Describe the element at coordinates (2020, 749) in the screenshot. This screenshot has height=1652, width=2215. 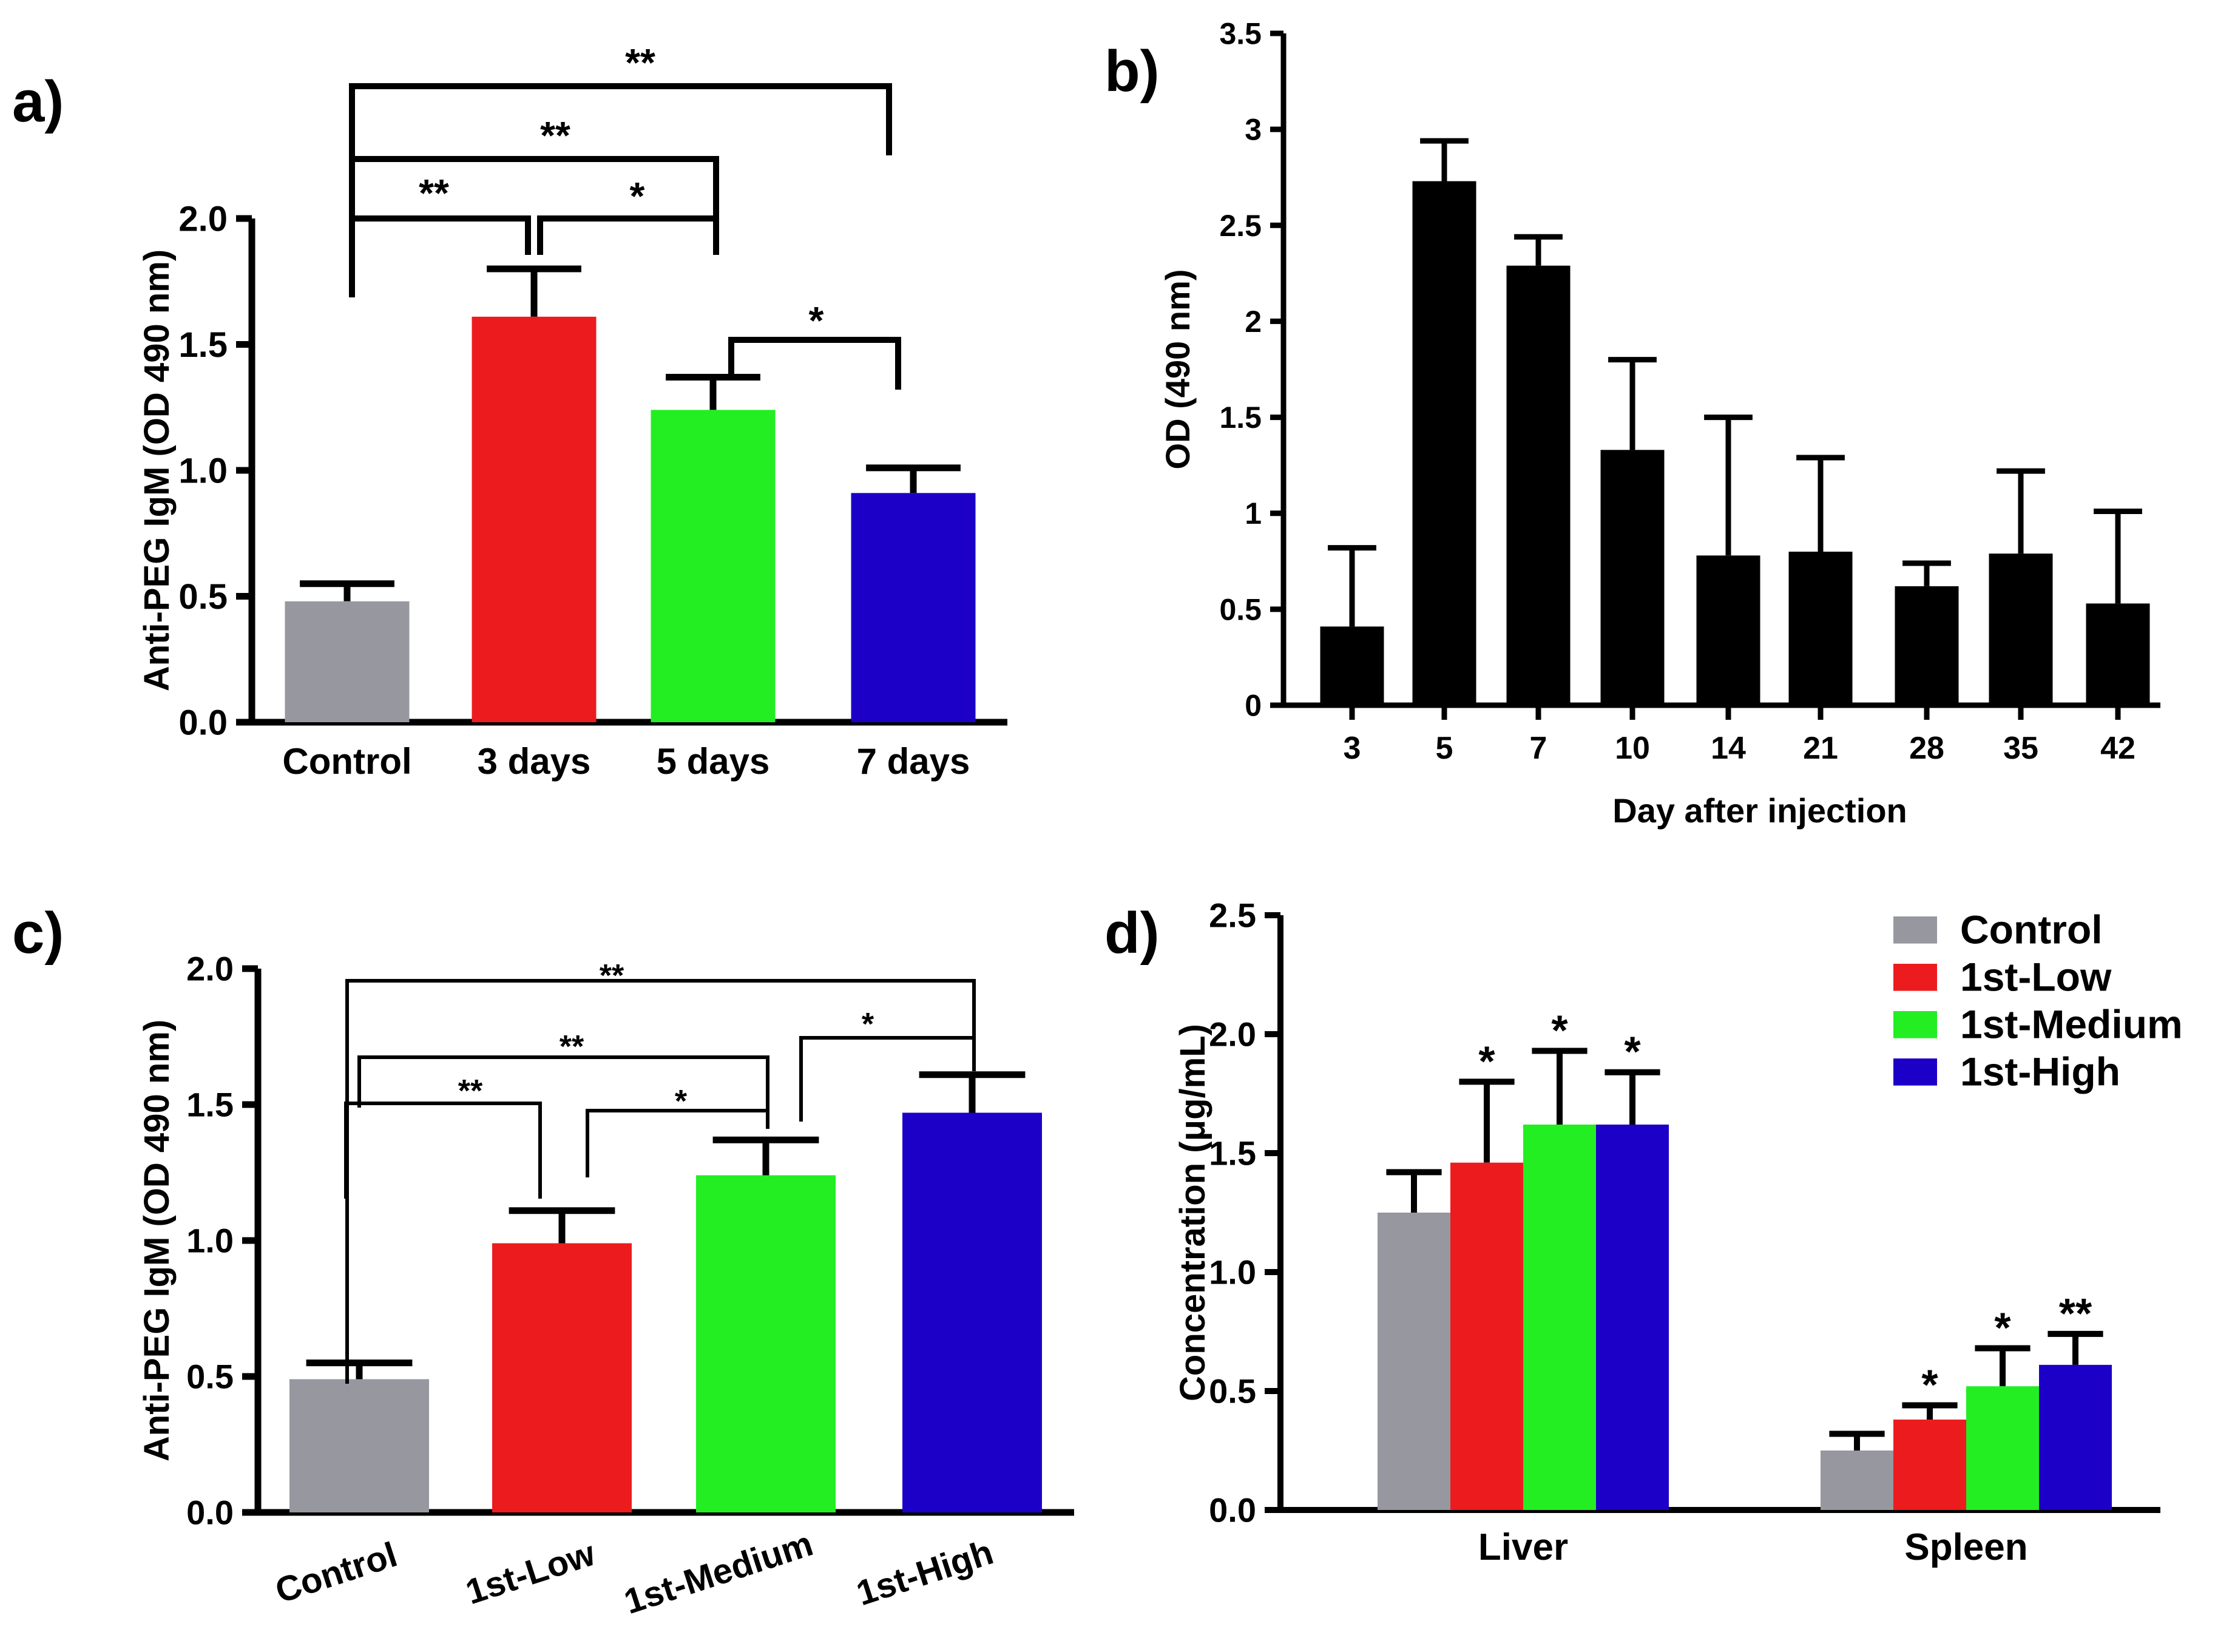
I see `x-tick-label: 35` at that location.